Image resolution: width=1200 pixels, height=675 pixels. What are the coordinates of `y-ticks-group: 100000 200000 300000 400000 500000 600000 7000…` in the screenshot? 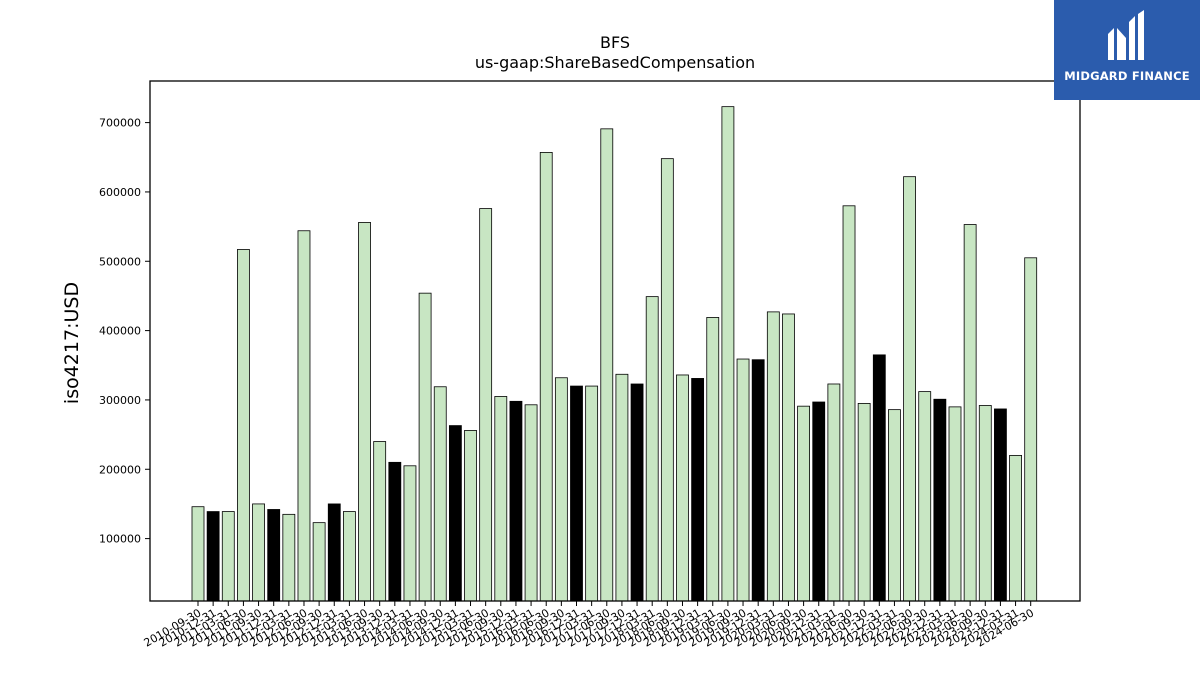 It's located at (124, 331).